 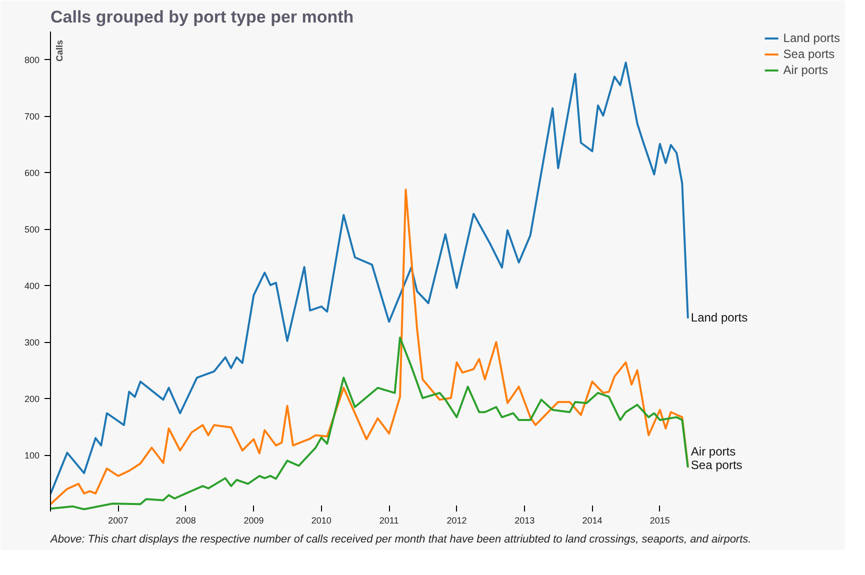 I want to click on legend-label: Sea ports, so click(x=809, y=54).